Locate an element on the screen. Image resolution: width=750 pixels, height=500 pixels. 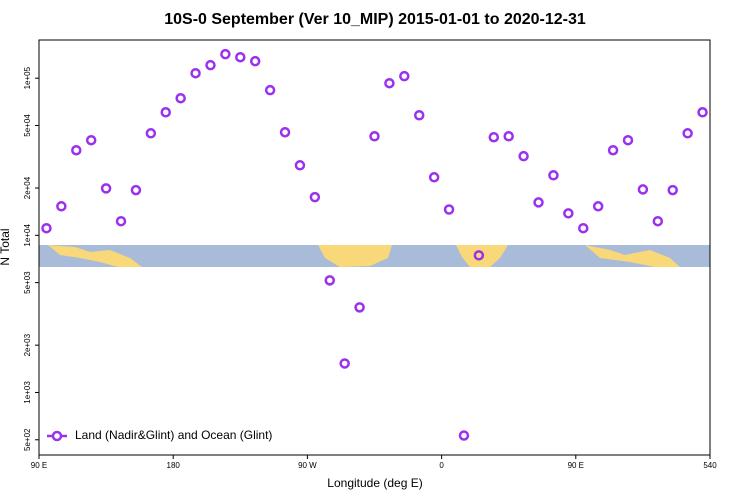
y-tick-label: 5e+03 is located at coordinates (27, 282).